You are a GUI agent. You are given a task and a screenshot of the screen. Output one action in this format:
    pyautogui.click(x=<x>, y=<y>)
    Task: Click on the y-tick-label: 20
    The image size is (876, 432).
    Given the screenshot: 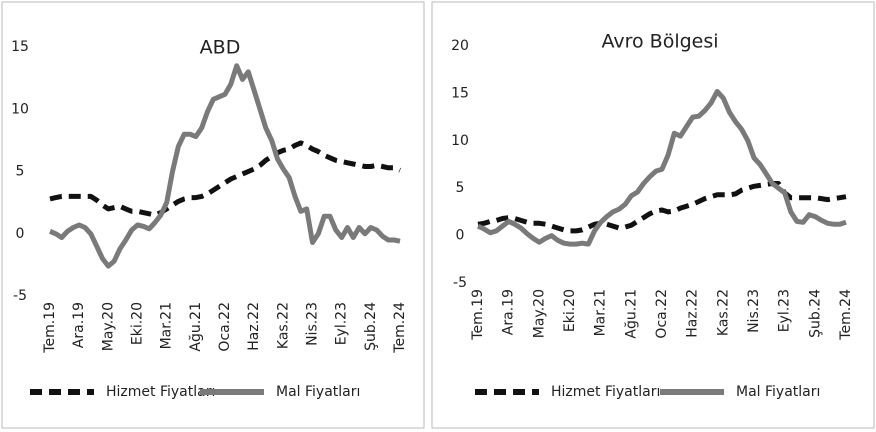 What is the action you would take?
    pyautogui.click(x=460, y=46)
    